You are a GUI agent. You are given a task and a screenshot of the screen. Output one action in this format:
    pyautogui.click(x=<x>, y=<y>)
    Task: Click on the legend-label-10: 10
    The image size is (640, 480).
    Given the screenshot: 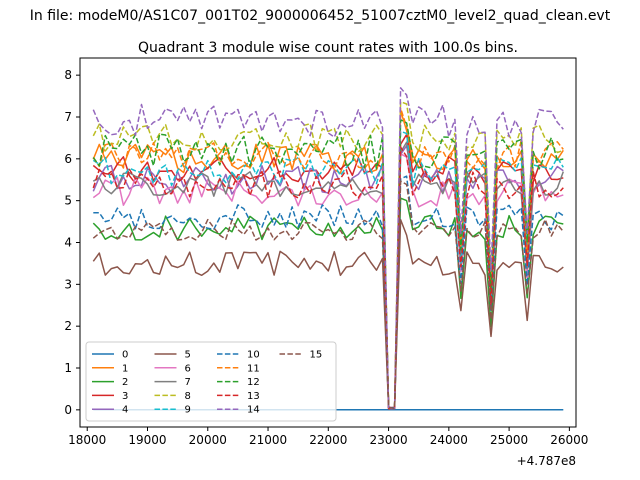 What is the action you would take?
    pyautogui.click(x=253, y=355)
    